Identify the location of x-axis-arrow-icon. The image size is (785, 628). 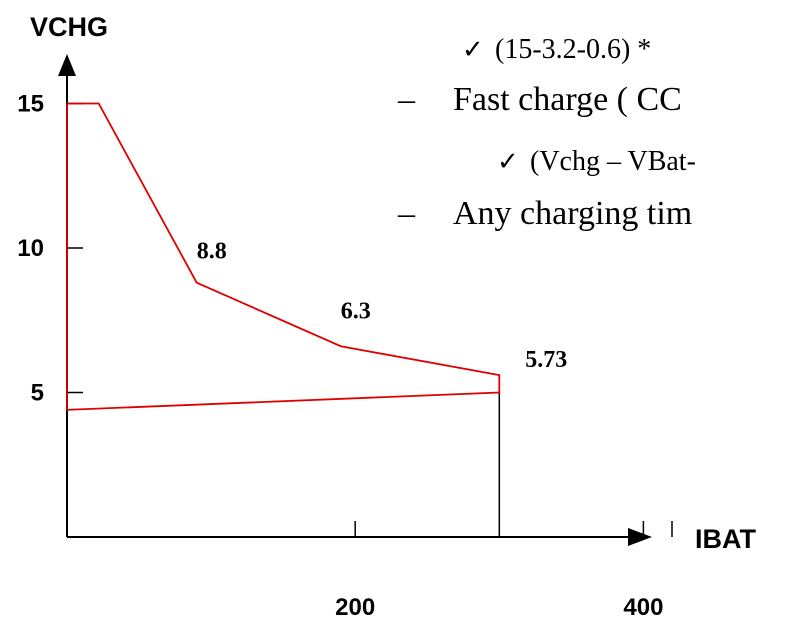
(640, 537).